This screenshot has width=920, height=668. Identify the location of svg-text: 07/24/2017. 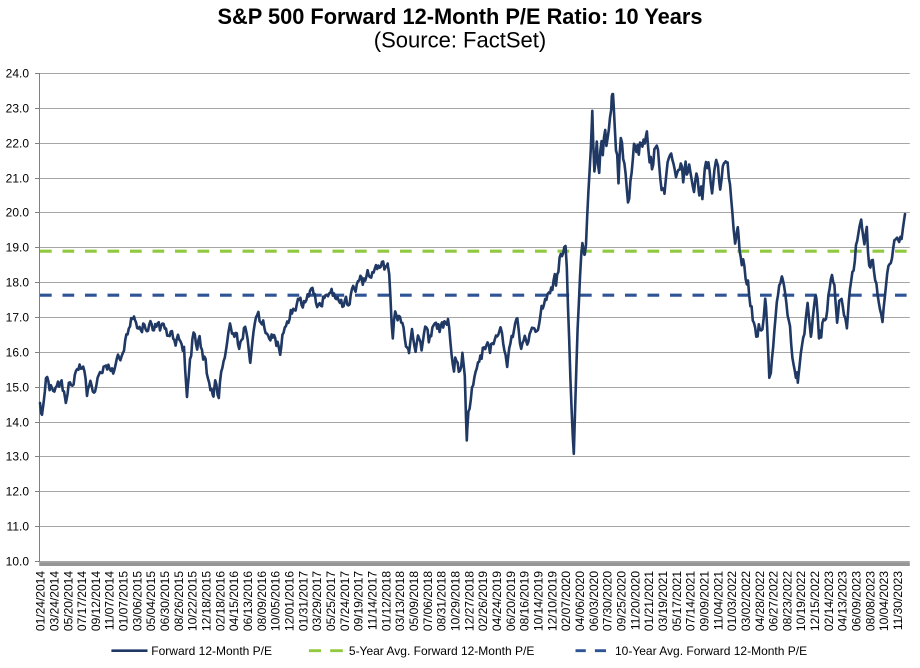
(345, 601).